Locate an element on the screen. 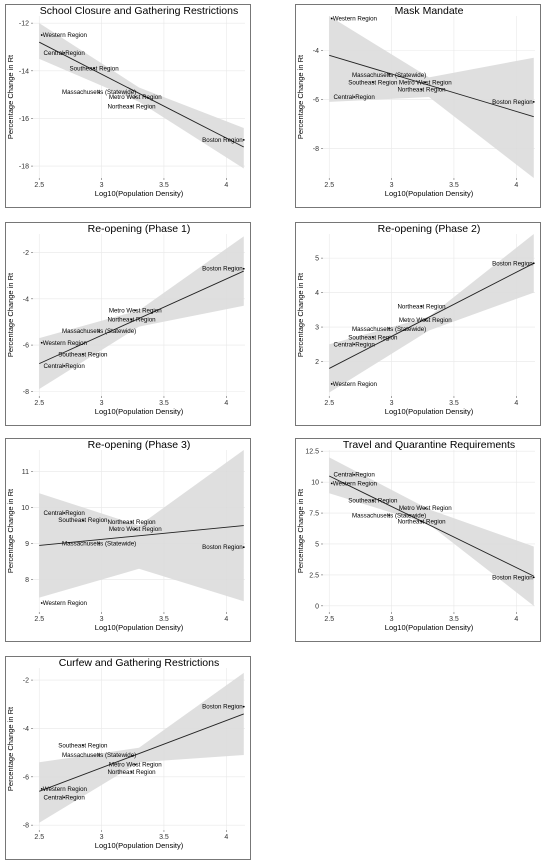 The width and height of the screenshot is (550, 862). chart-title: Re-opening (Phase 1) is located at coordinates (139, 229).